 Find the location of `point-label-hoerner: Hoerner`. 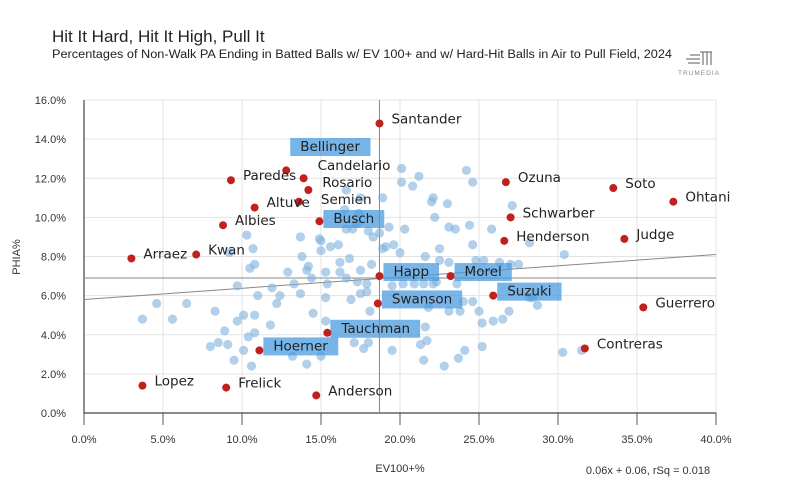

point-label-hoerner: Hoerner is located at coordinates (300, 346).